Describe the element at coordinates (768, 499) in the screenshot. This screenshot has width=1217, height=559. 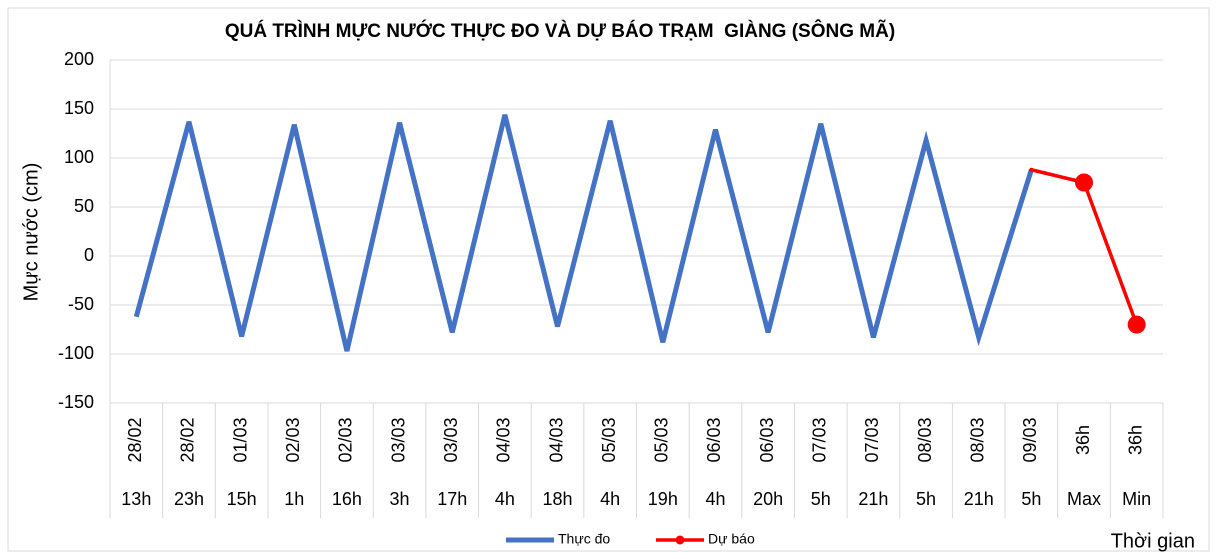
I see `x-subtick-label: 20h` at that location.